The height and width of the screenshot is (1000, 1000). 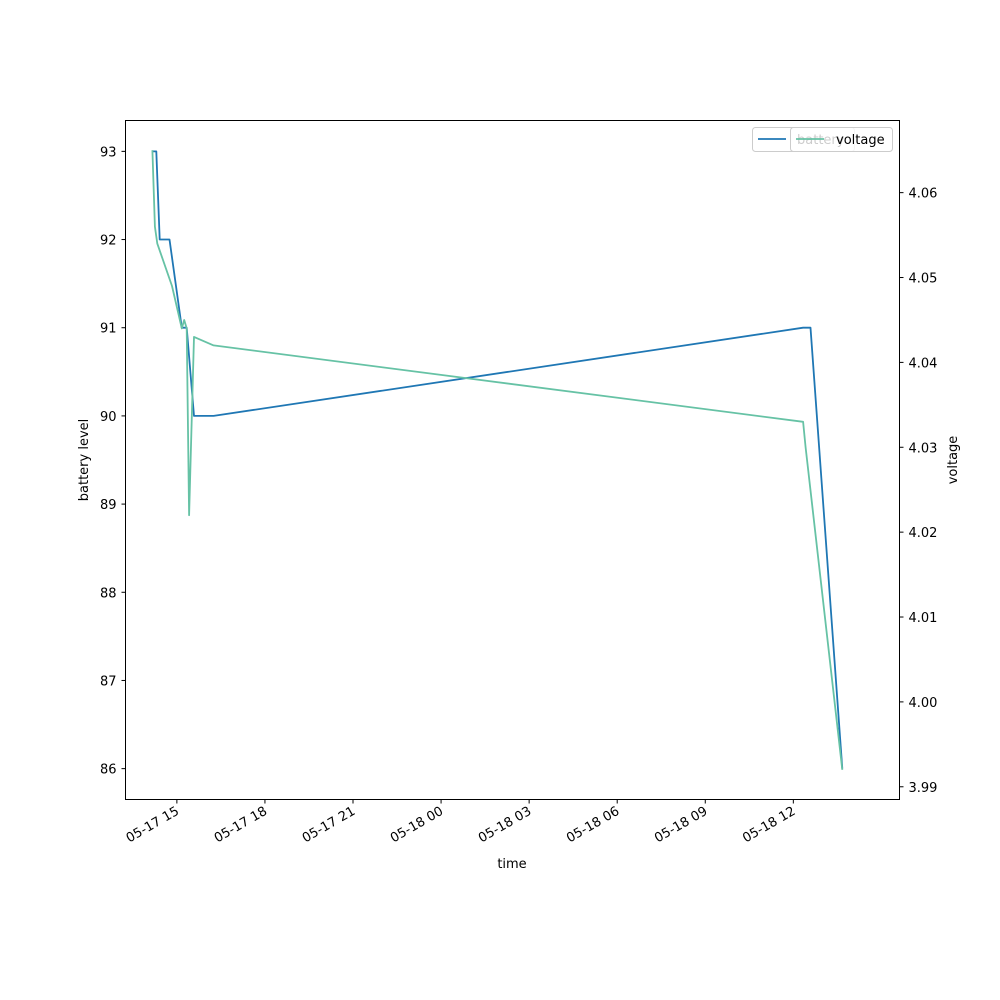 What do you see at coordinates (329, 825) in the screenshot?
I see `x-tick-label: 05-17 21` at bounding box center [329, 825].